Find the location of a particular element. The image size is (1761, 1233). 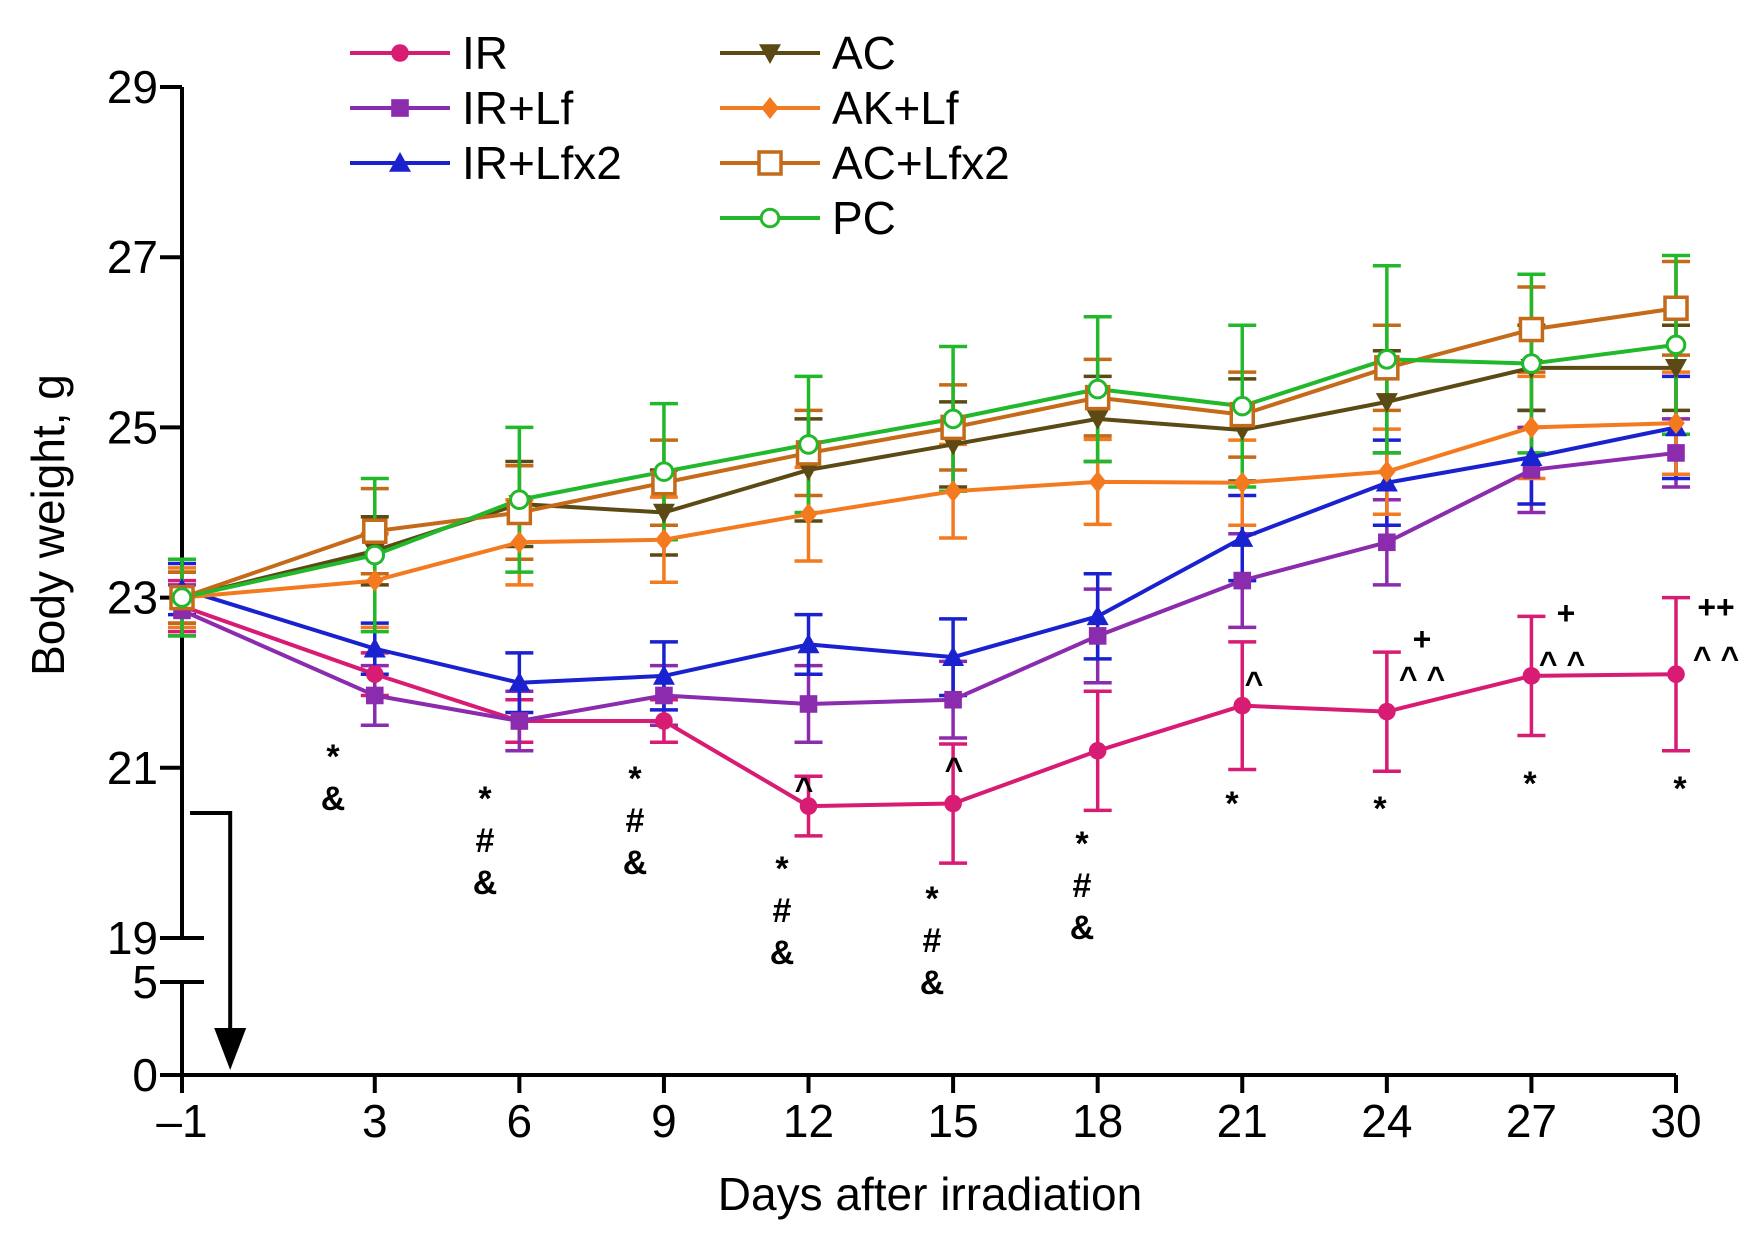

legend-label: PC is located at coordinates (864, 218).